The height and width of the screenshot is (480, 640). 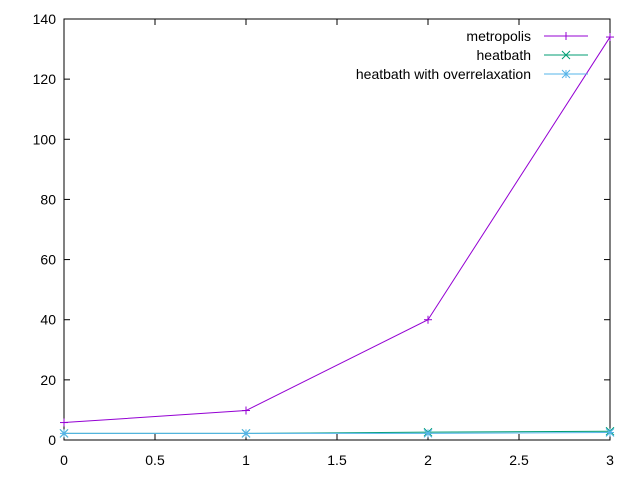 What do you see at coordinates (45, 79) in the screenshot?
I see `y-tick-label: 120` at bounding box center [45, 79].